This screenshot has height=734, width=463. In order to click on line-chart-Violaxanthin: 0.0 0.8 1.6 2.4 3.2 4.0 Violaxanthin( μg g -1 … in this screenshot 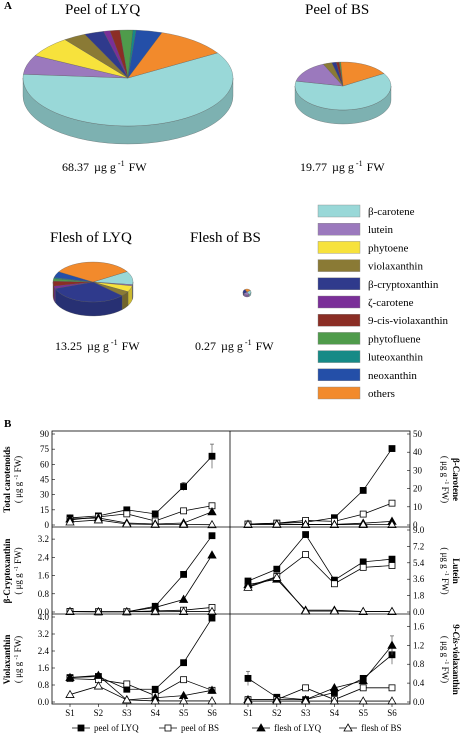, I will do `click(109, 659)`.